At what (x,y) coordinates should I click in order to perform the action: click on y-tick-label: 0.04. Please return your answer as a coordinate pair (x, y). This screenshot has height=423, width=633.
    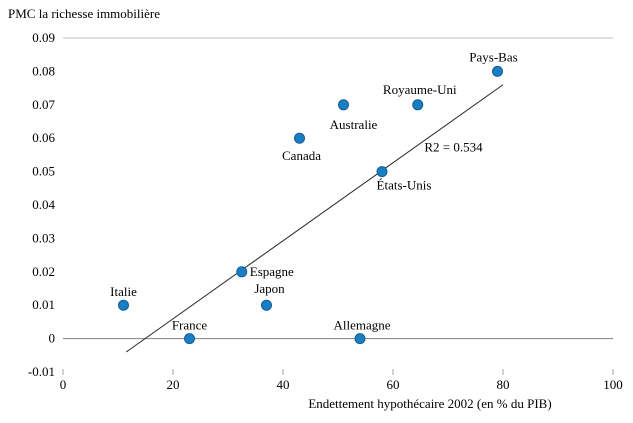
    Looking at the image, I should click on (43, 204).